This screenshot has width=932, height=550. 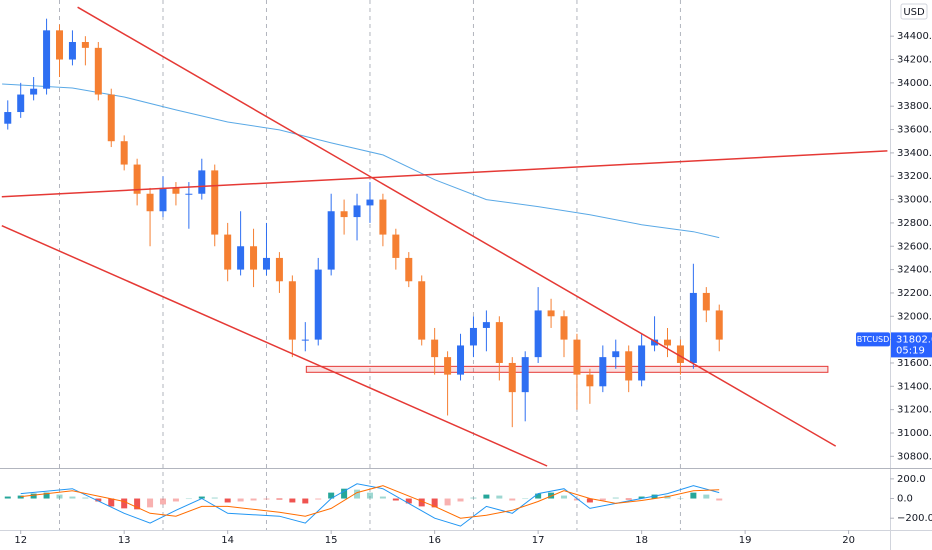 I want to click on x-tick-label: 14, so click(x=227, y=540).